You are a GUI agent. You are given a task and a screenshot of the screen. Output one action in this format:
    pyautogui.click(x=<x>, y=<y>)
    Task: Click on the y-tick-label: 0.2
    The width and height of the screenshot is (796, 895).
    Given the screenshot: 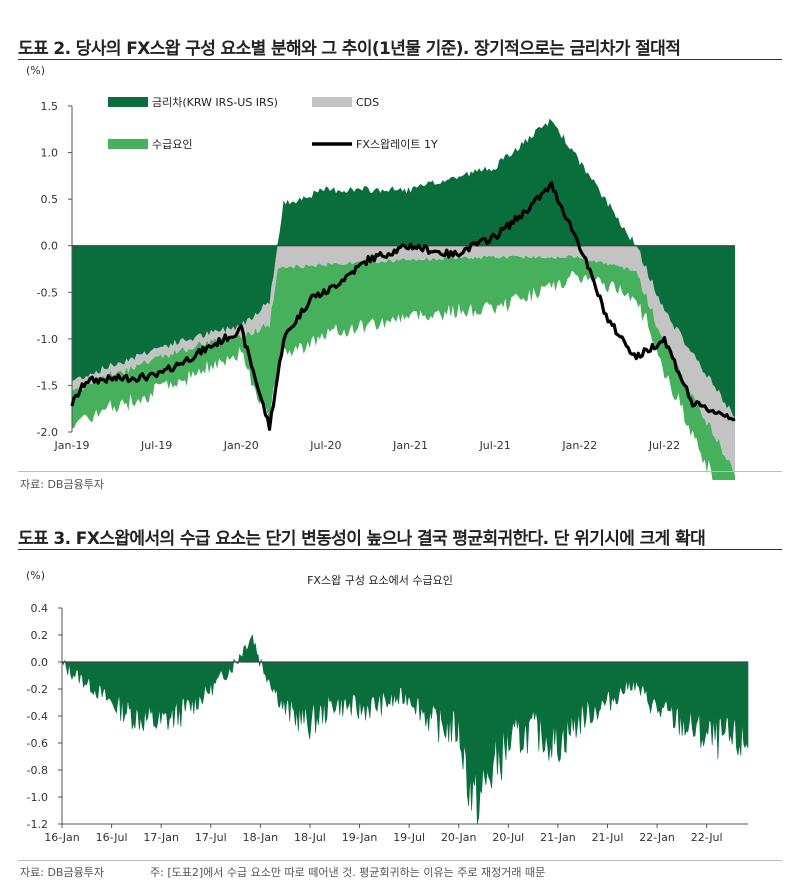 What is the action you would take?
    pyautogui.click(x=40, y=635)
    